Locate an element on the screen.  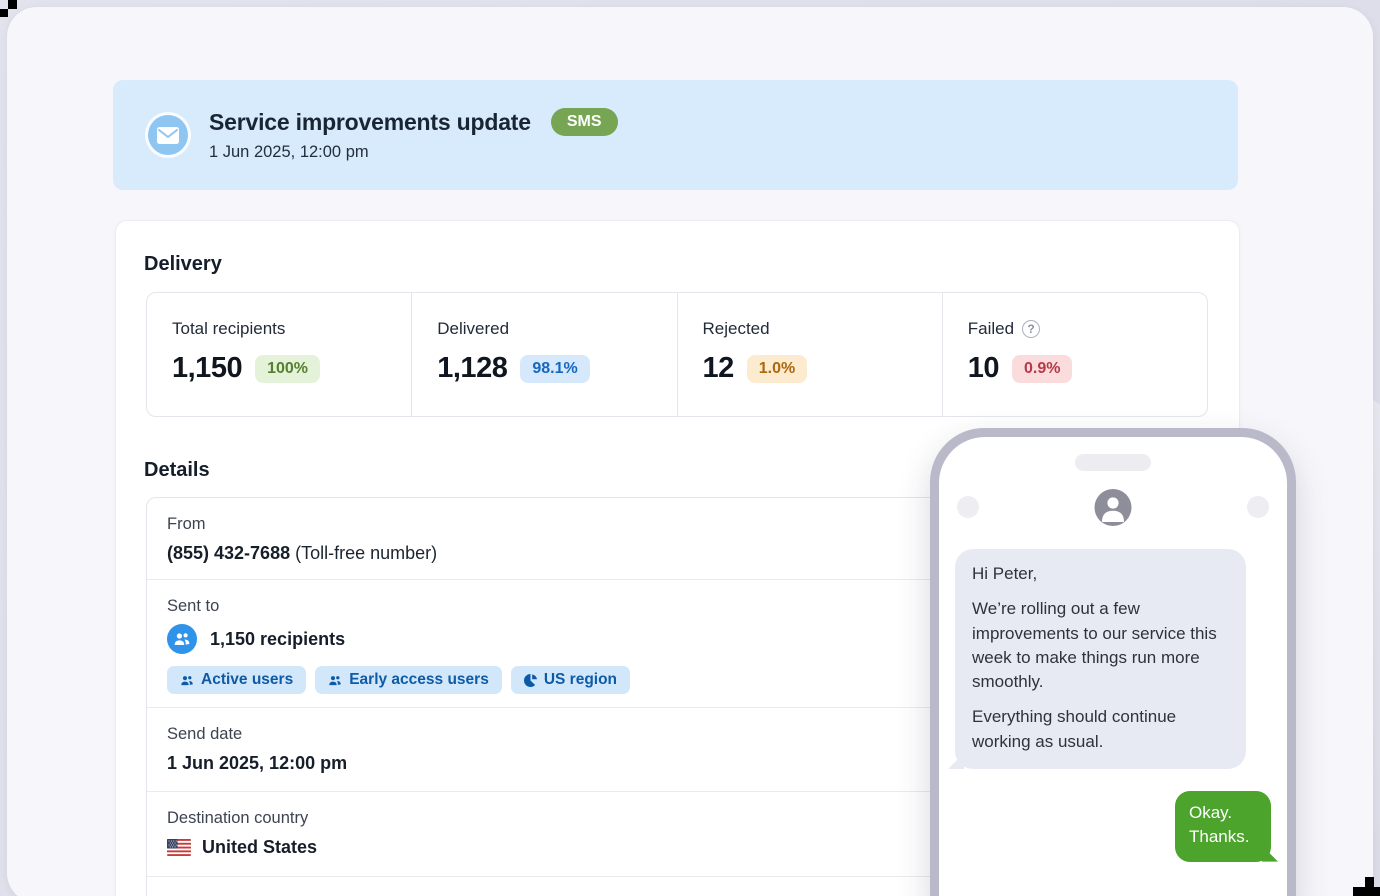
send-date-label: Send date is located at coordinates (205, 734).